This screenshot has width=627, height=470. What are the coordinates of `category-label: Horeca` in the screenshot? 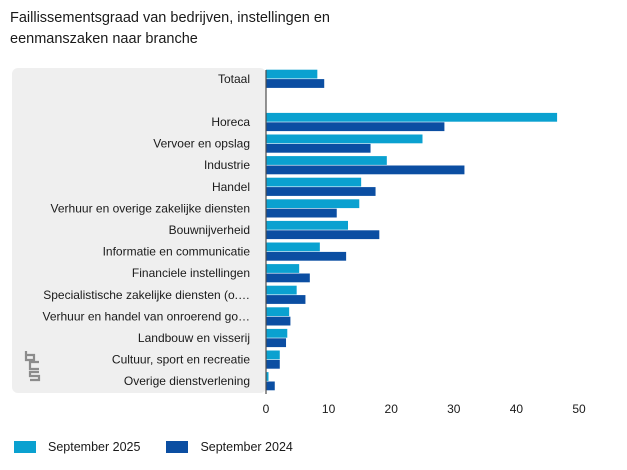 It's located at (230, 122).